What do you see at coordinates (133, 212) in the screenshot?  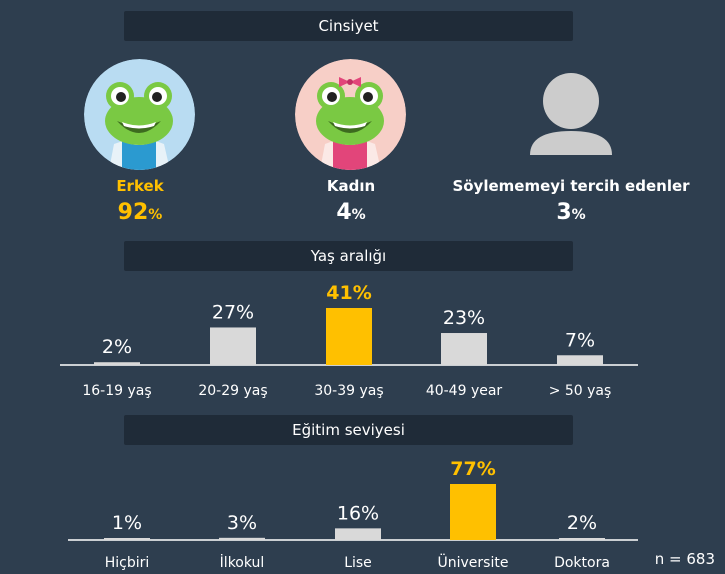 I see `gender-value-male: 92` at bounding box center [133, 212].